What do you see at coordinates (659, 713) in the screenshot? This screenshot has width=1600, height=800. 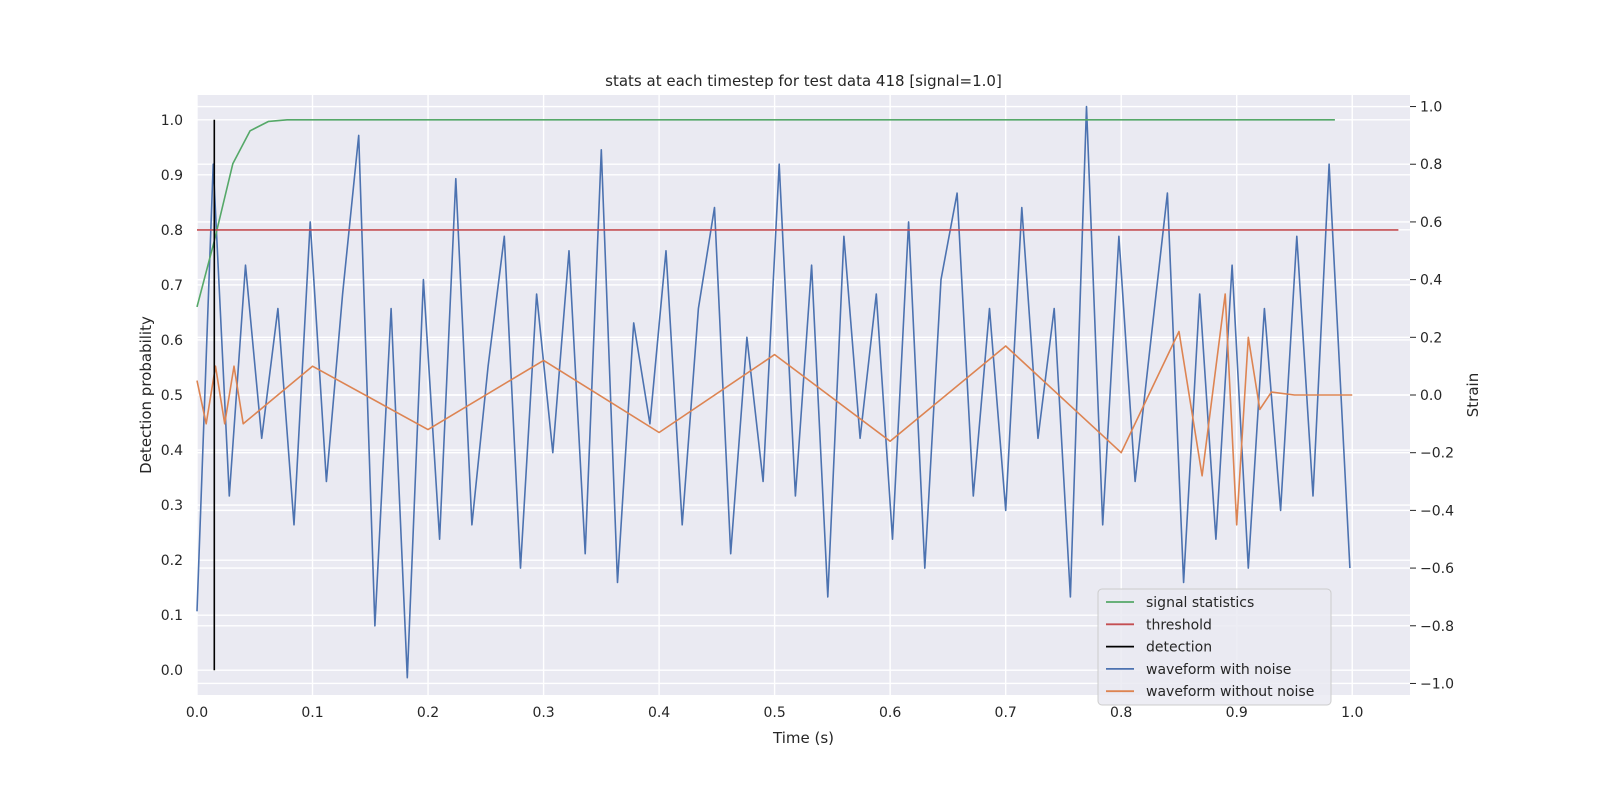 I see `x-tick-label: 0.4` at bounding box center [659, 713].